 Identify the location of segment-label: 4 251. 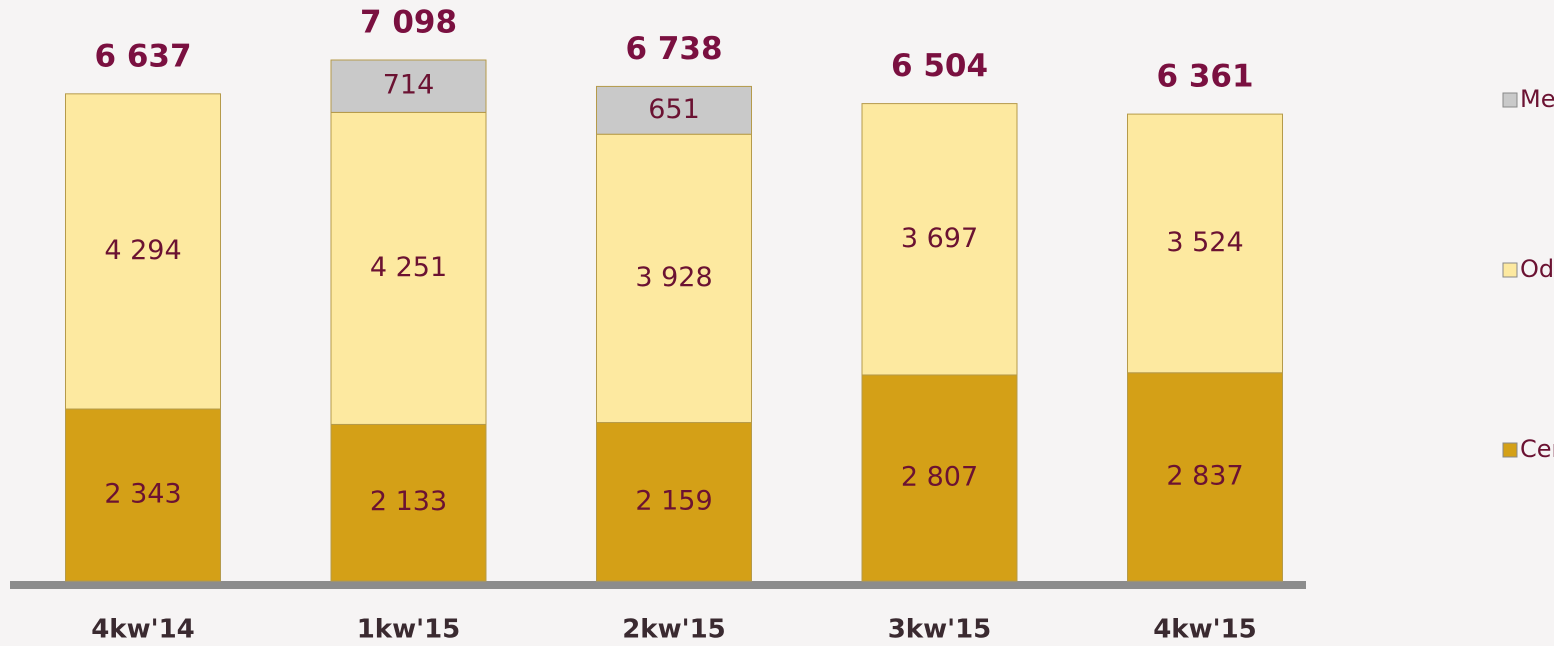
(408, 267).